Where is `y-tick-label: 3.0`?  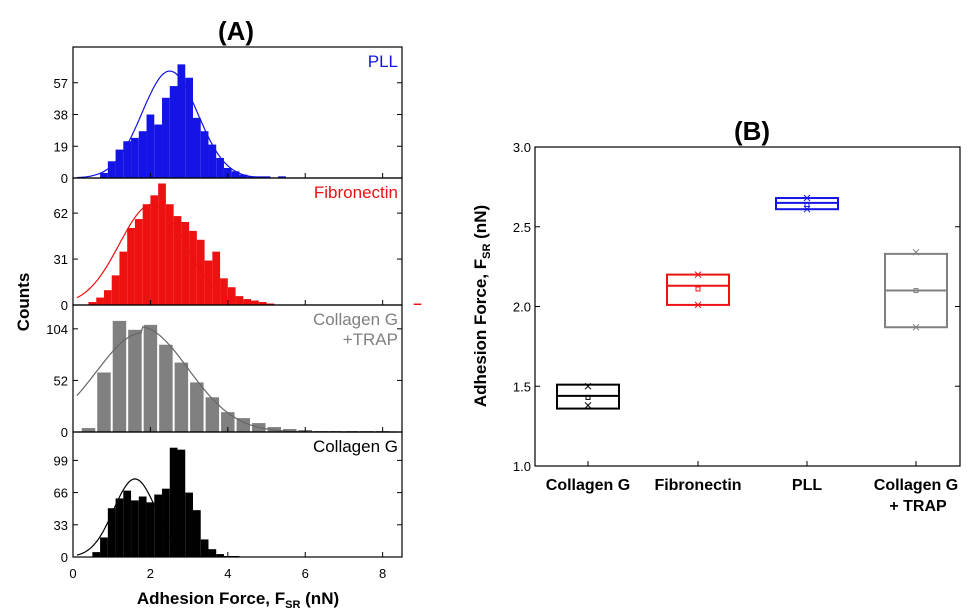 y-tick-label: 3.0 is located at coordinates (522, 147).